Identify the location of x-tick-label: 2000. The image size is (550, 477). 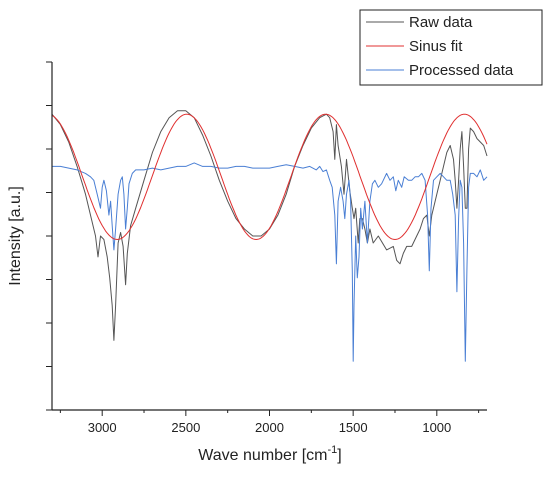
(269, 427).